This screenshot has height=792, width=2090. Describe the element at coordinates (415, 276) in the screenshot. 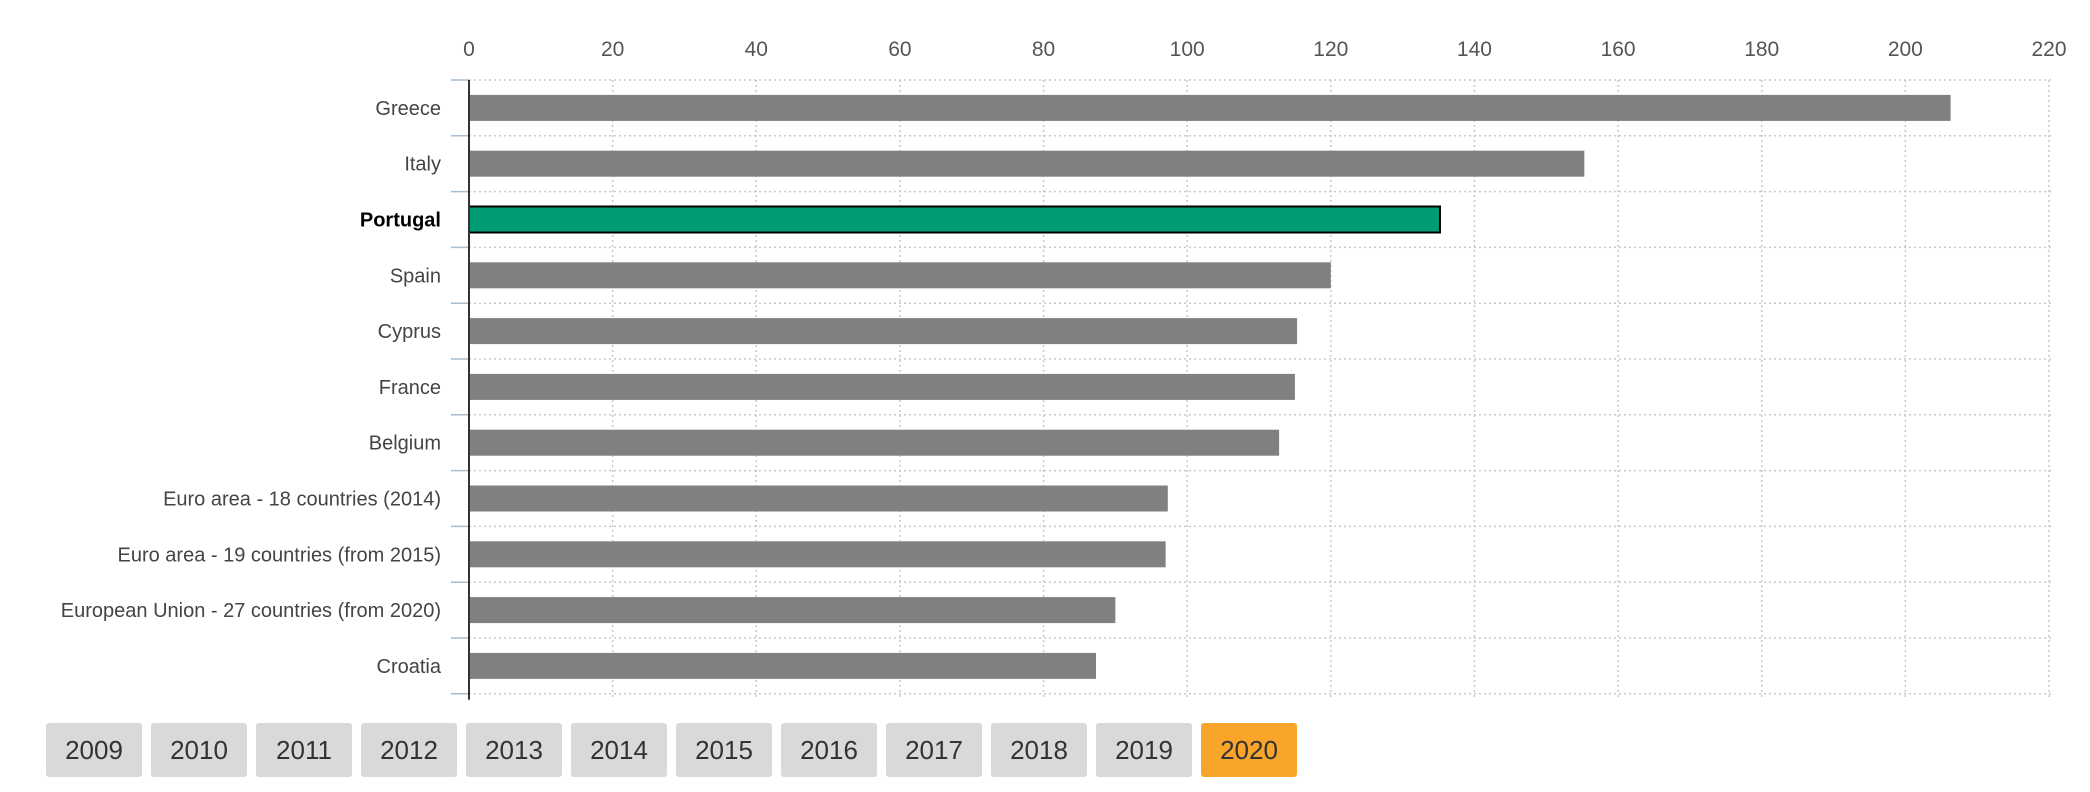

I see `category-label: Spain` at that location.